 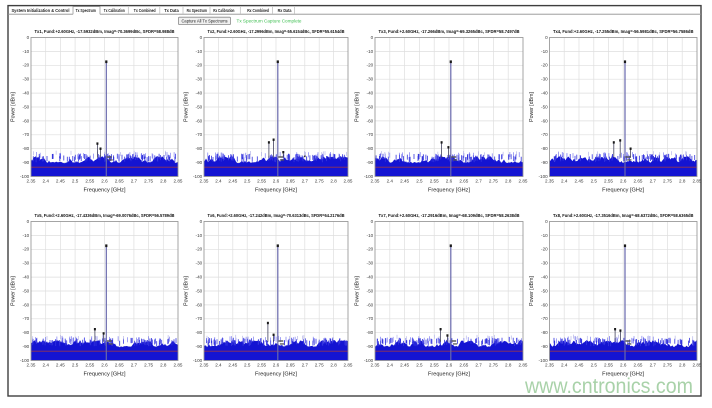 What do you see at coordinates (171, 10) in the screenshot?
I see `svg-text: Tx Data` at bounding box center [171, 10].